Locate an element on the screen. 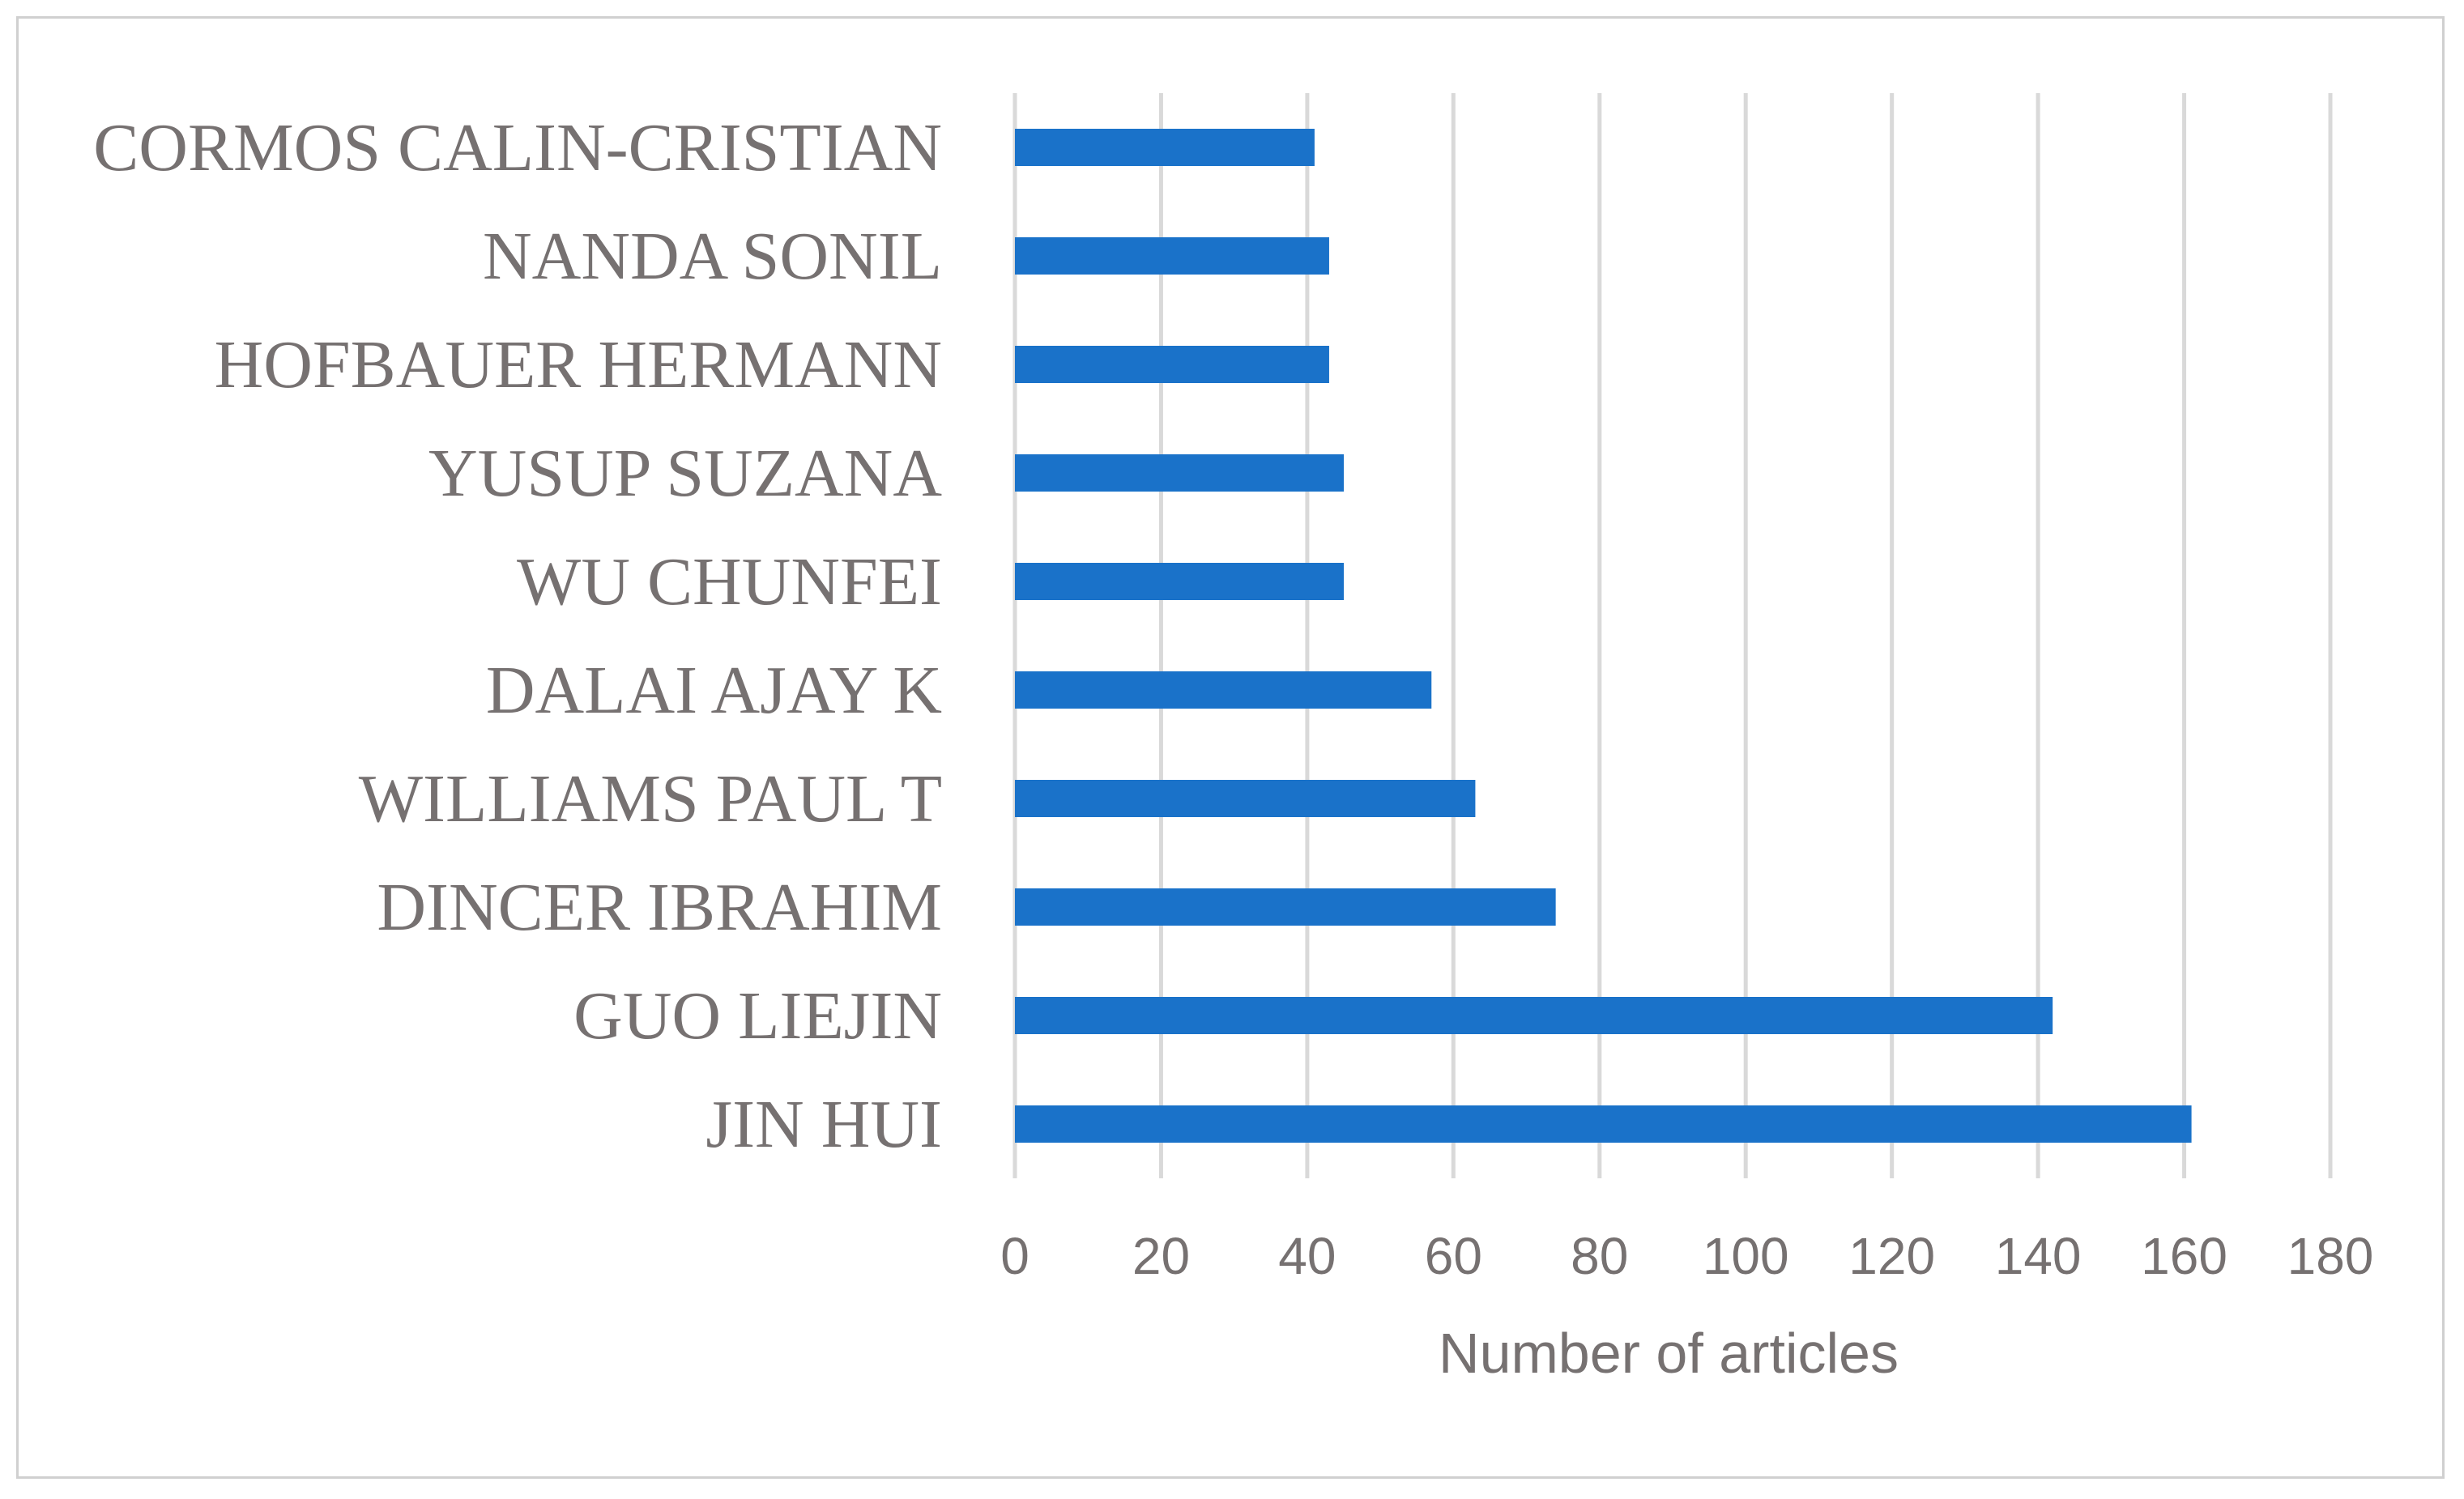 This screenshot has width=2464, height=1499. category-label: GUO LIEJIN is located at coordinates (757, 1016).